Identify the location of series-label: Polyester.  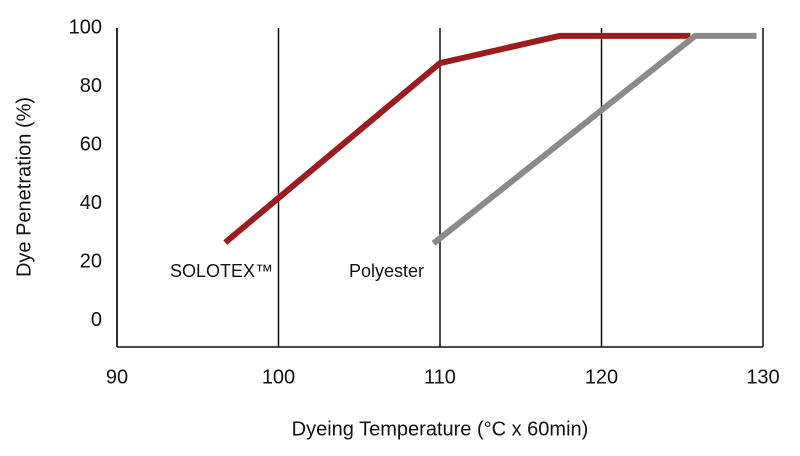
(386, 271).